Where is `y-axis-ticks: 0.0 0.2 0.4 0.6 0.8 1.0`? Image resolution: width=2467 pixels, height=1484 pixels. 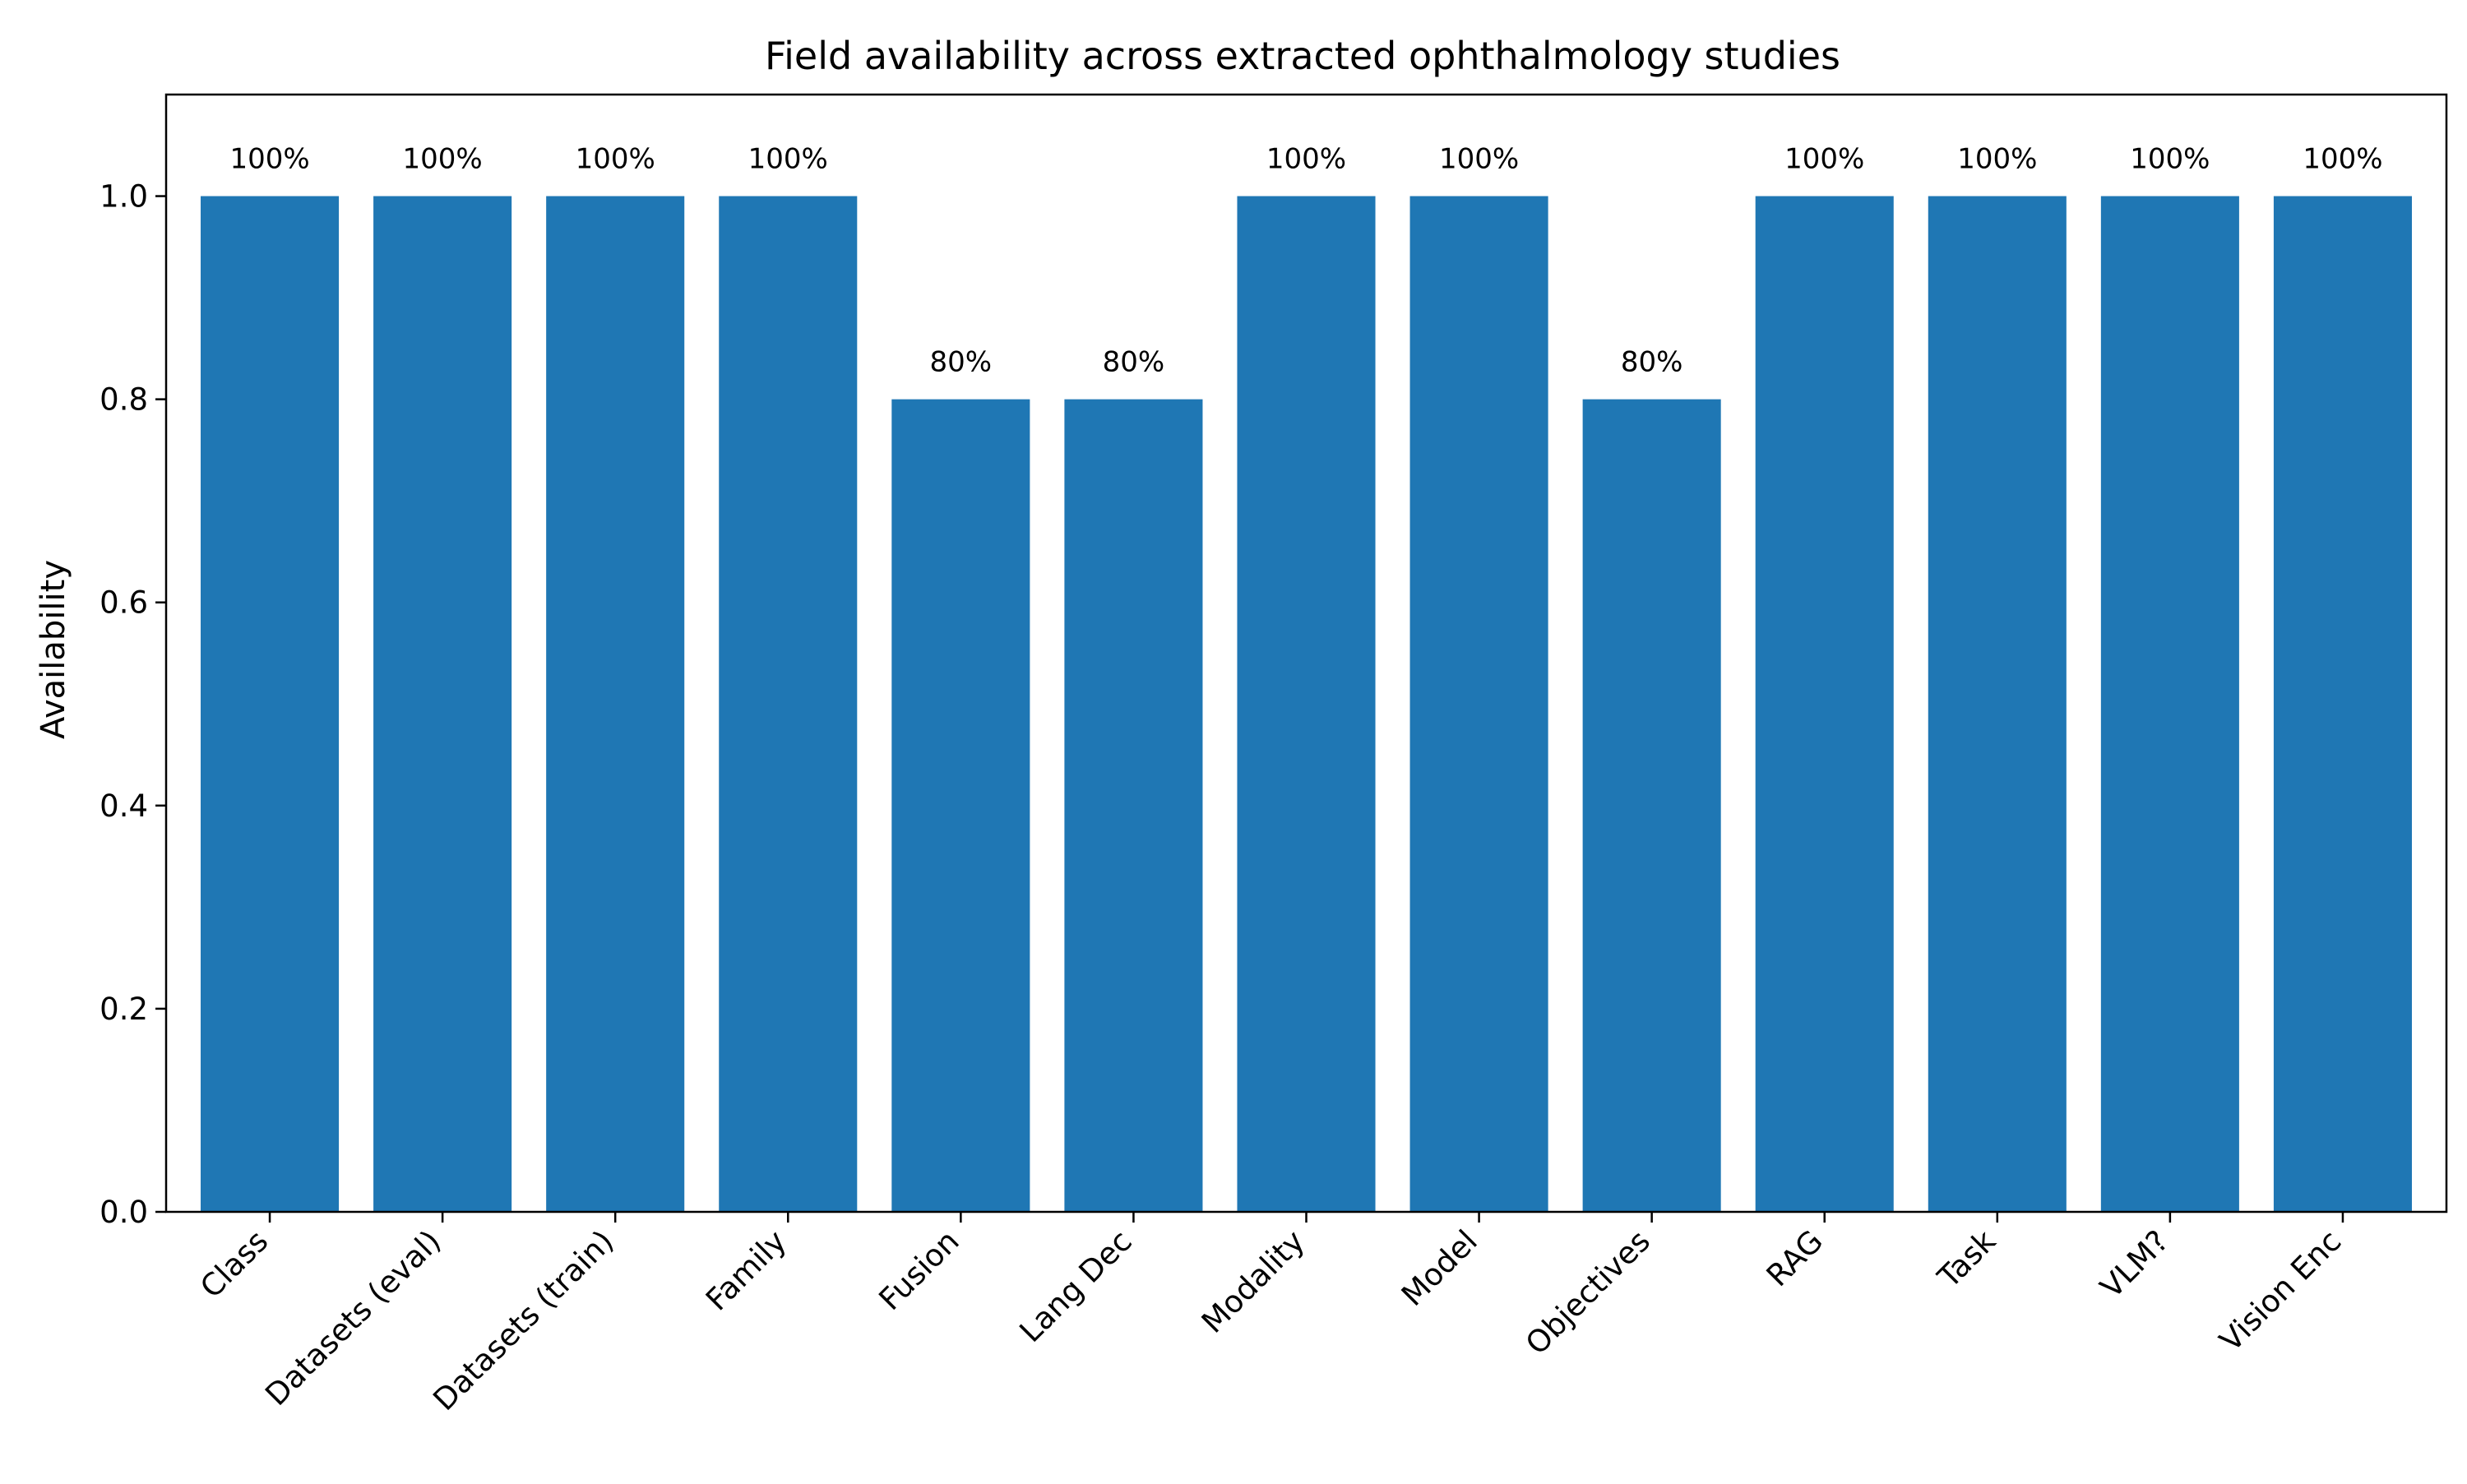 y-axis-ticks: 0.0 0.2 0.4 0.6 0.8 1.0 is located at coordinates (133, 704).